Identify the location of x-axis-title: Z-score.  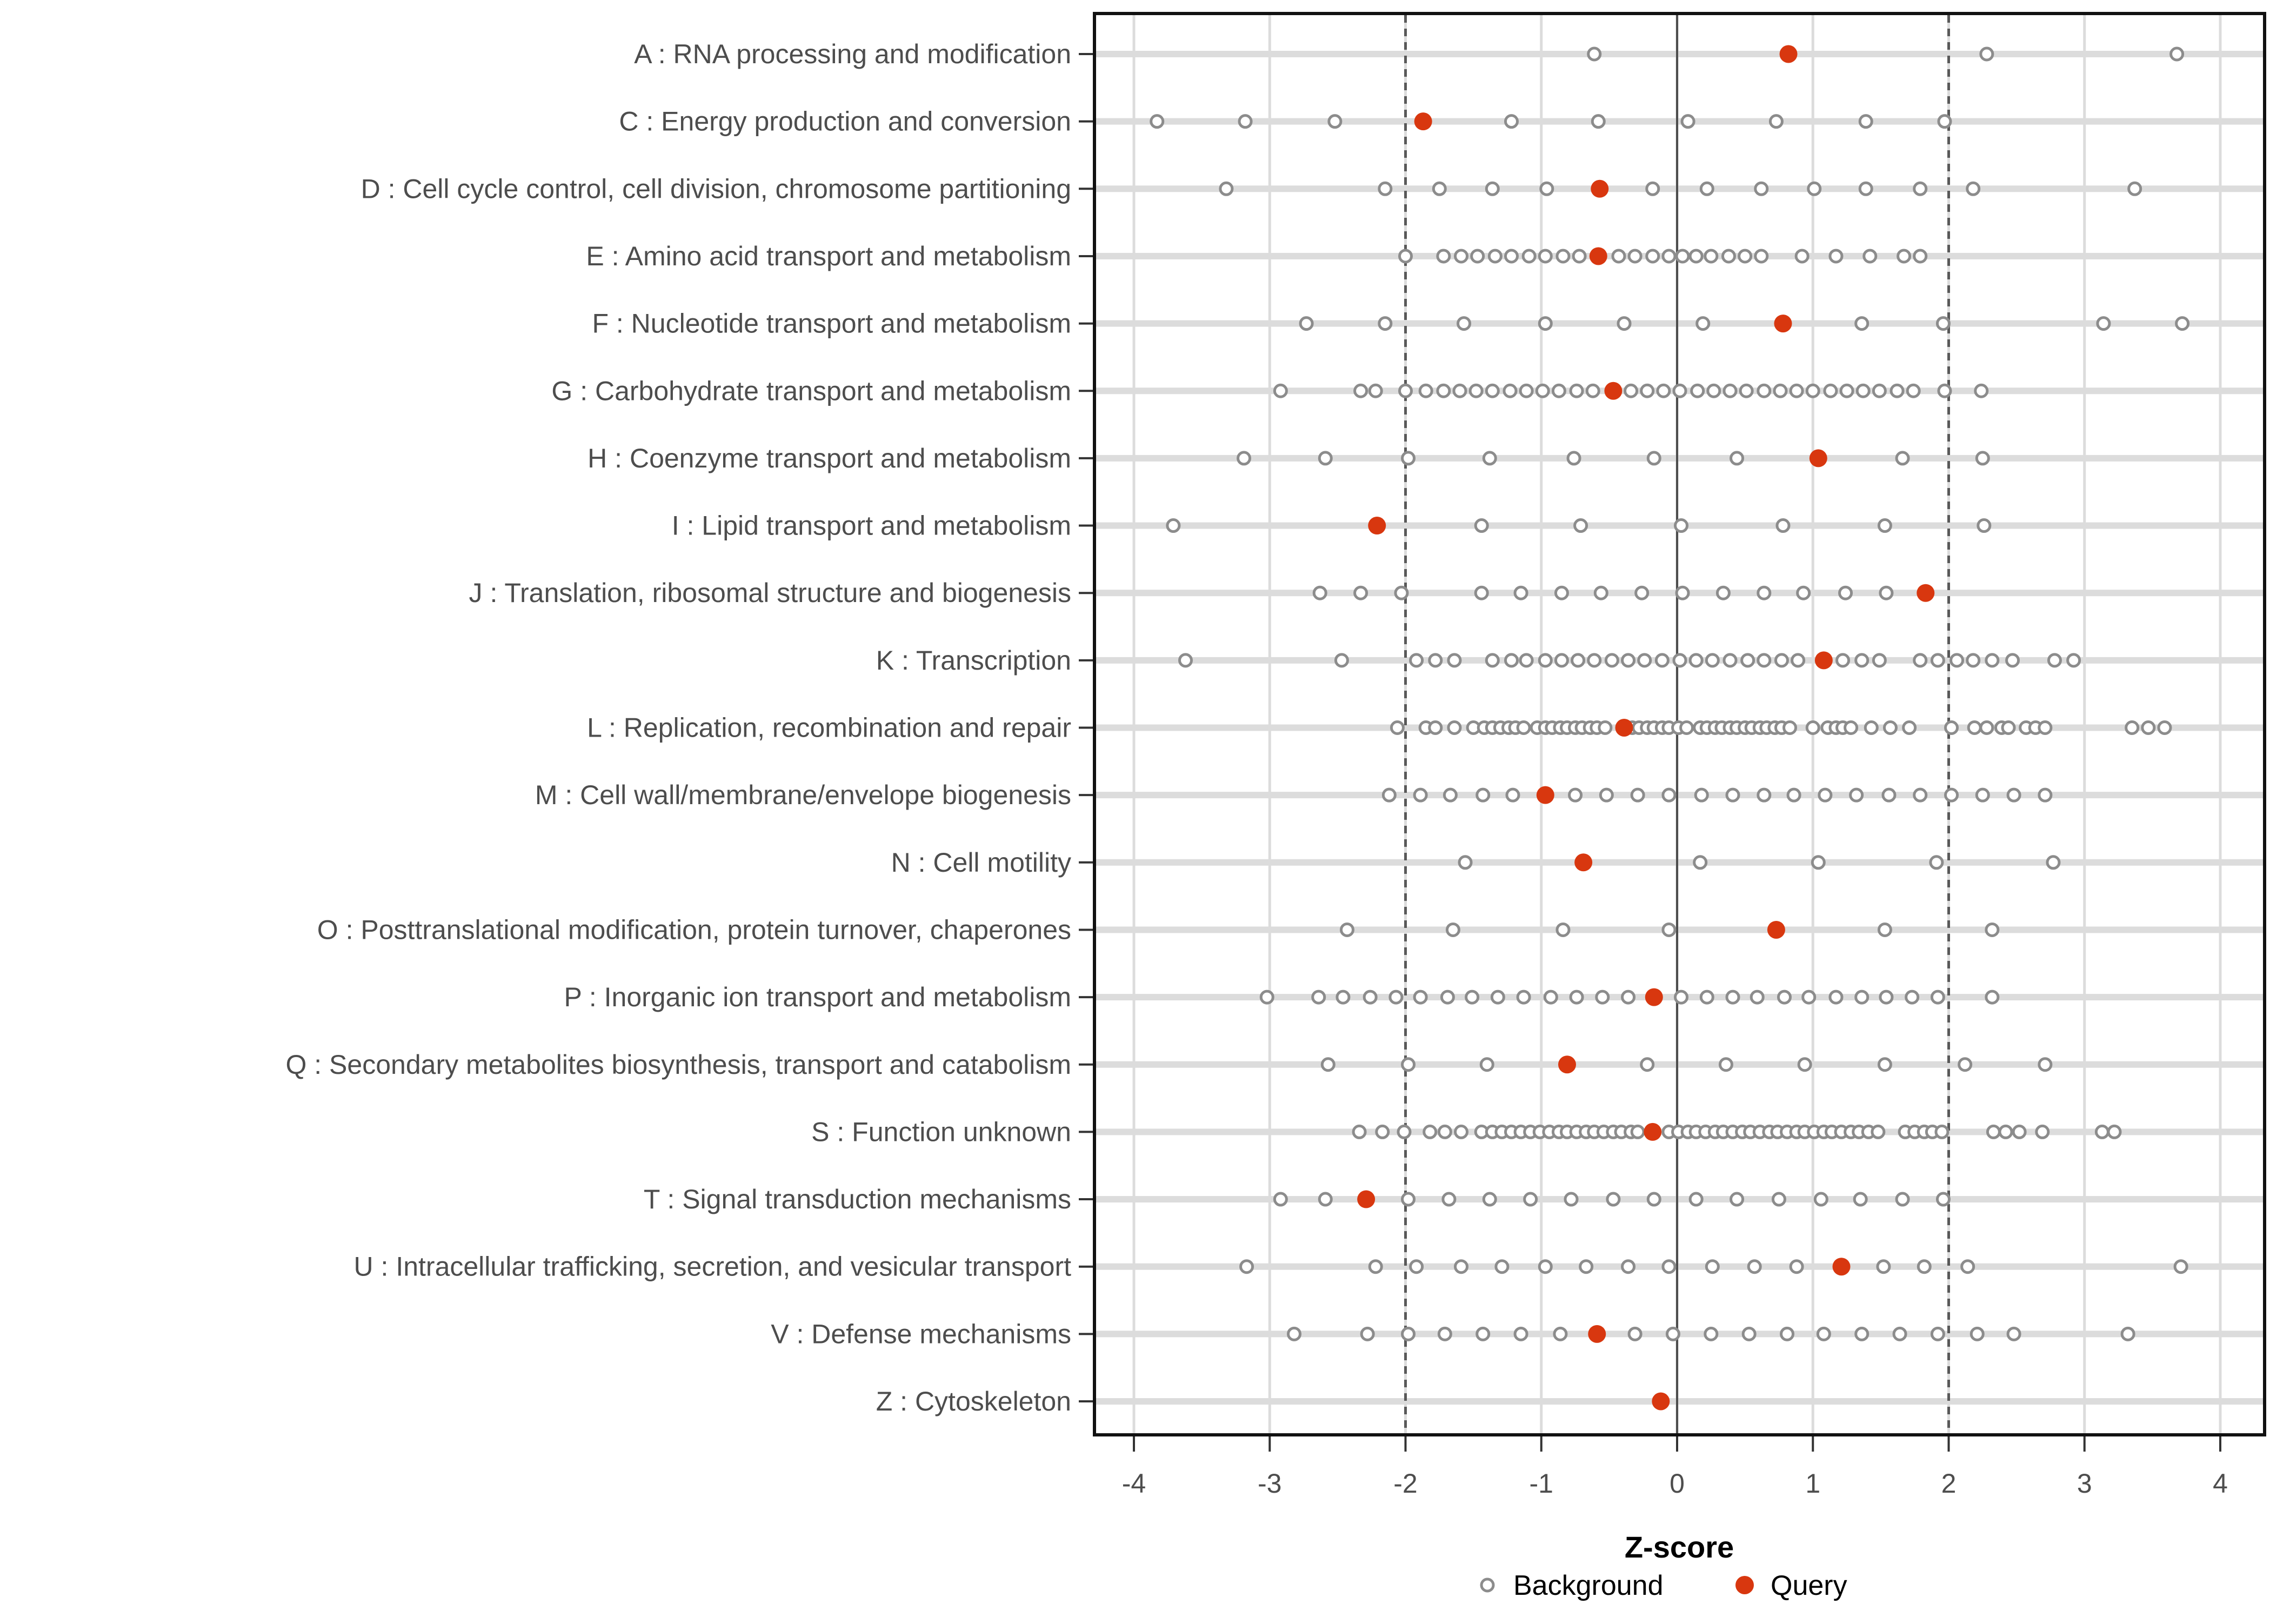
(1679, 1547).